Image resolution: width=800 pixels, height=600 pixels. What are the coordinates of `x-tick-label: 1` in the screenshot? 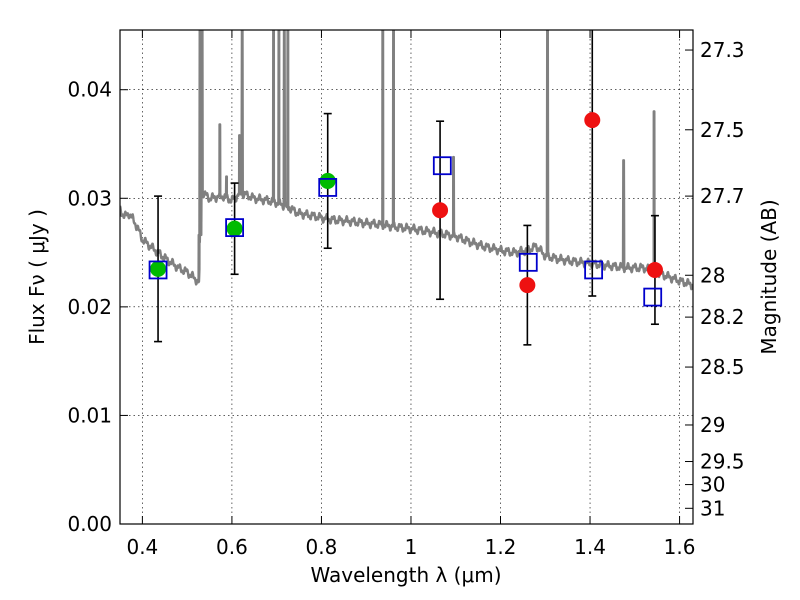 It's located at (411, 547).